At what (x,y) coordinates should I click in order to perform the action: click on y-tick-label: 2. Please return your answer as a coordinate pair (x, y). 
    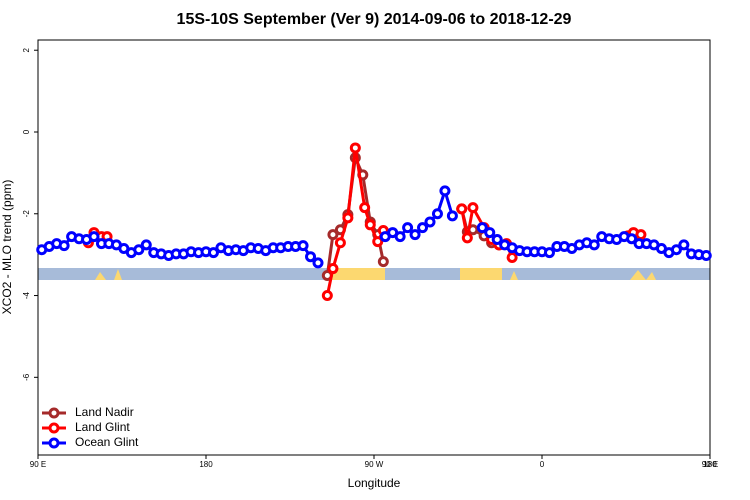
    Looking at the image, I should click on (26, 49).